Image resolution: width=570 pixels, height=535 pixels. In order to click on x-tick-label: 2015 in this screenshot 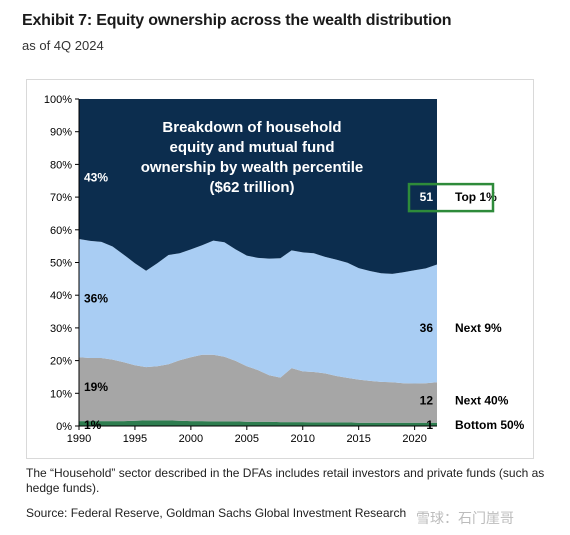, I will do `click(358, 439)`.